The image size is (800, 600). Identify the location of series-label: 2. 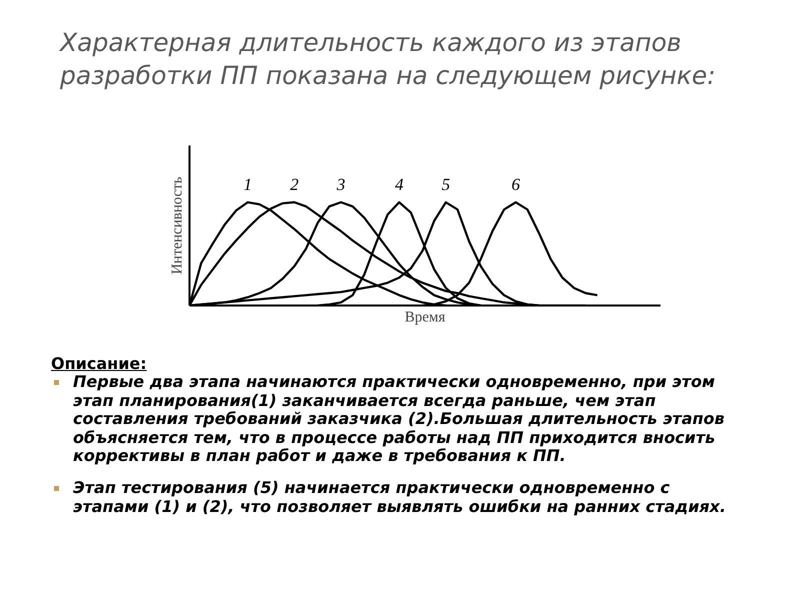
(295, 184).